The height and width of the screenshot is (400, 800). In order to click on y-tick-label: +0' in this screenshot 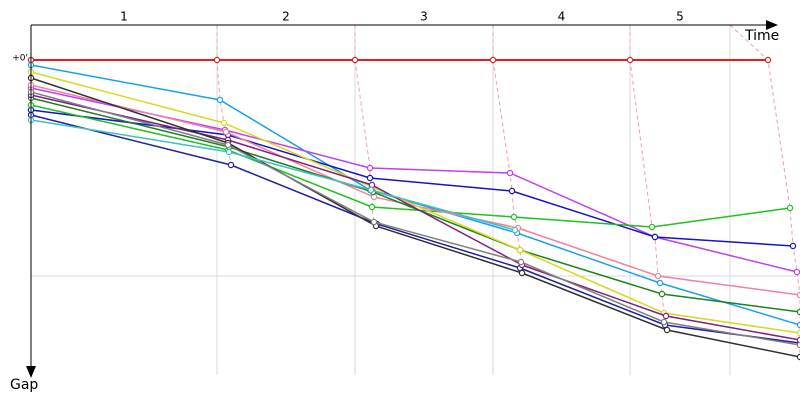, I will do `click(20, 59)`.